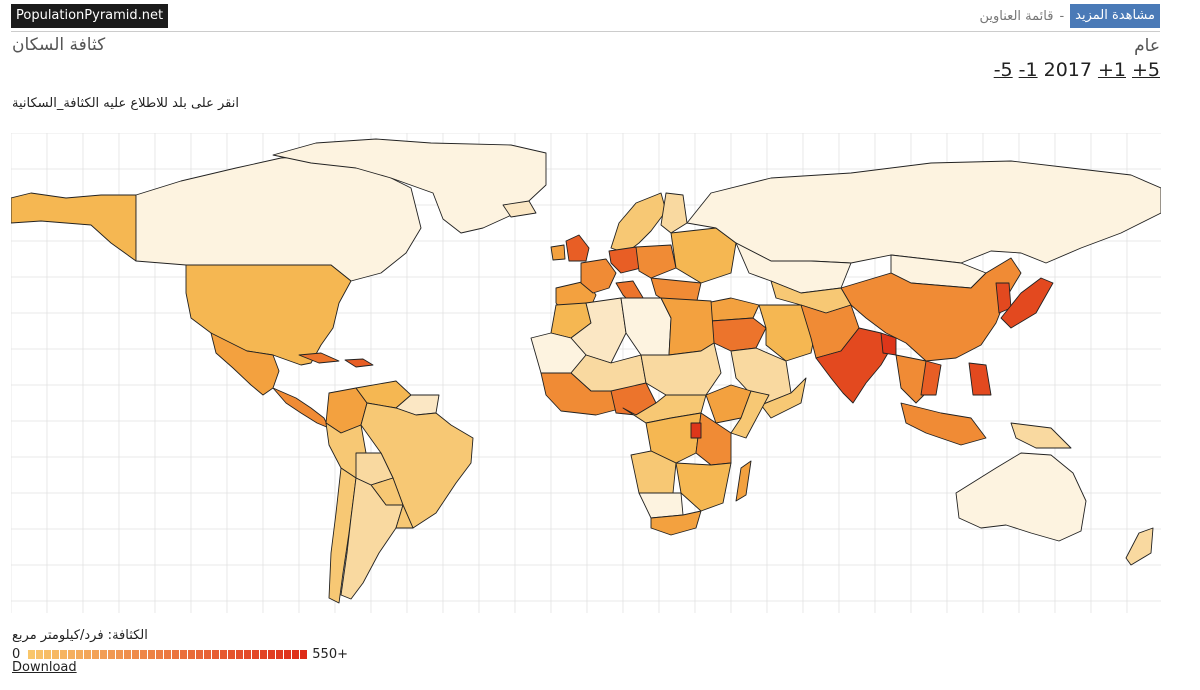 The height and width of the screenshot is (690, 1200). What do you see at coordinates (404, 516) in the screenshot?
I see `country-uruguay` at bounding box center [404, 516].